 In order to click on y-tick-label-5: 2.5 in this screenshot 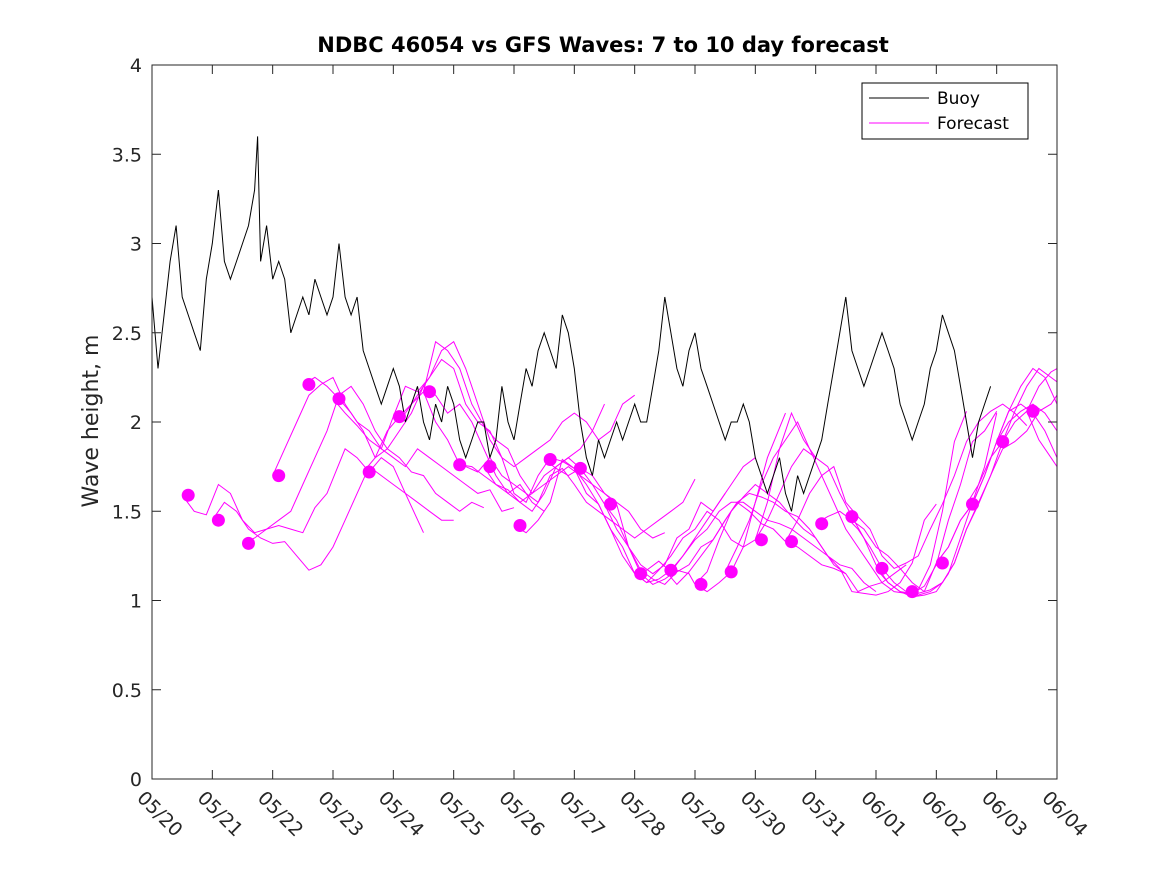, I will do `click(127, 334)`.